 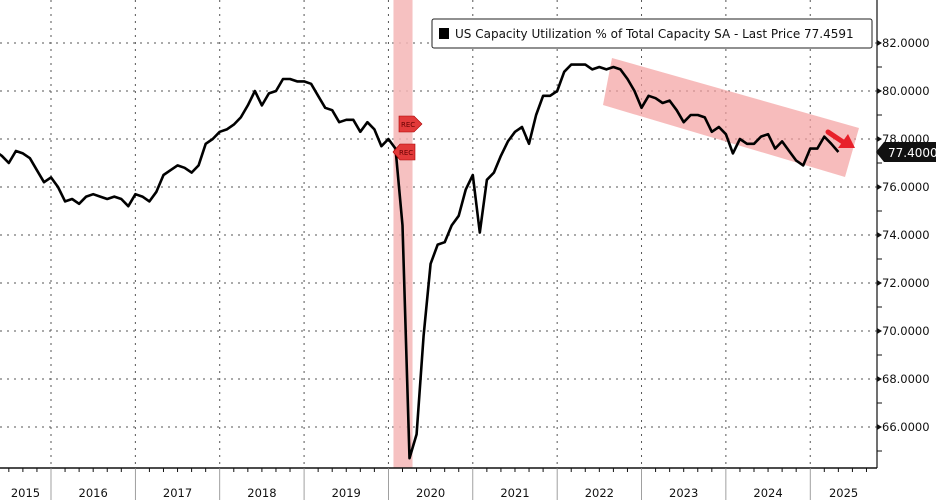 I want to click on rec-tag-2: REC, so click(x=404, y=152).